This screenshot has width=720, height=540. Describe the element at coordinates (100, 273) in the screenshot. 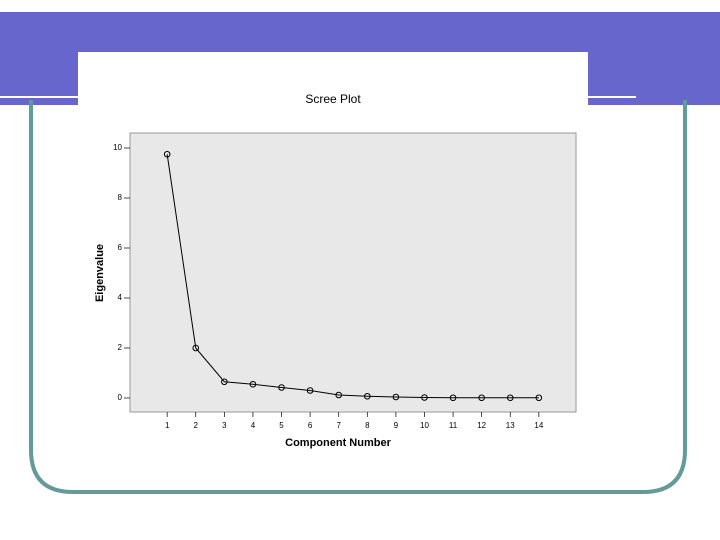

I see `y-axis-label: Eigenvalue` at that location.